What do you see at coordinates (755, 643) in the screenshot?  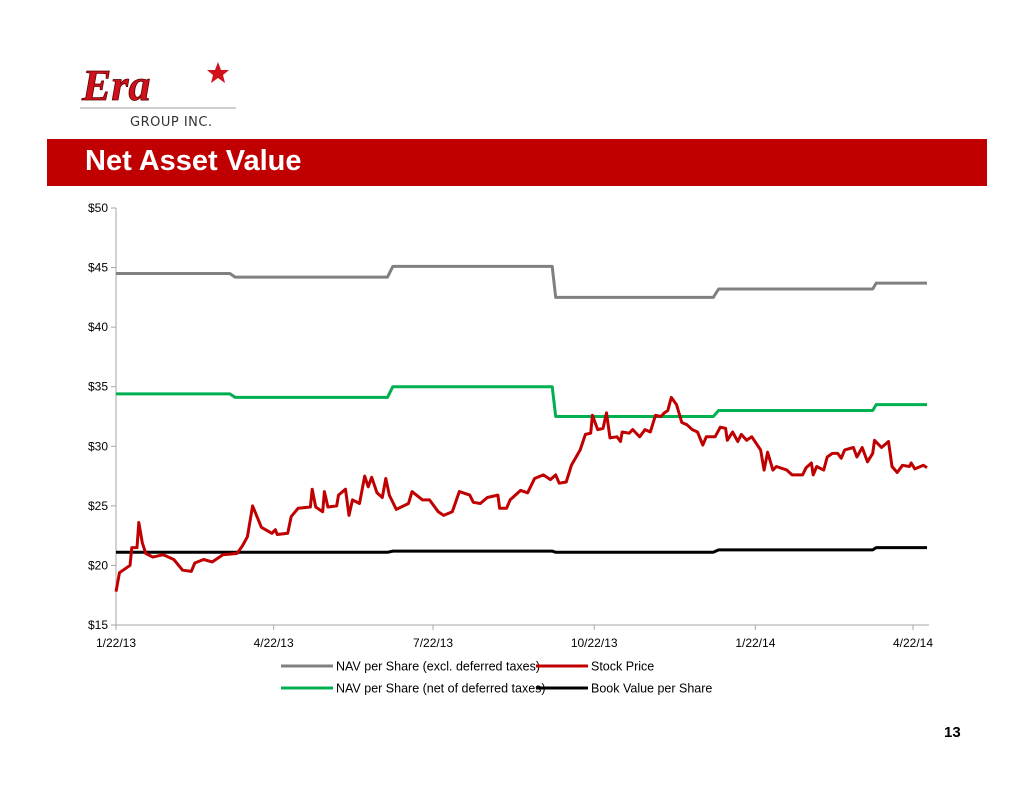 I see `x-tick-label: 1/22/14` at bounding box center [755, 643].